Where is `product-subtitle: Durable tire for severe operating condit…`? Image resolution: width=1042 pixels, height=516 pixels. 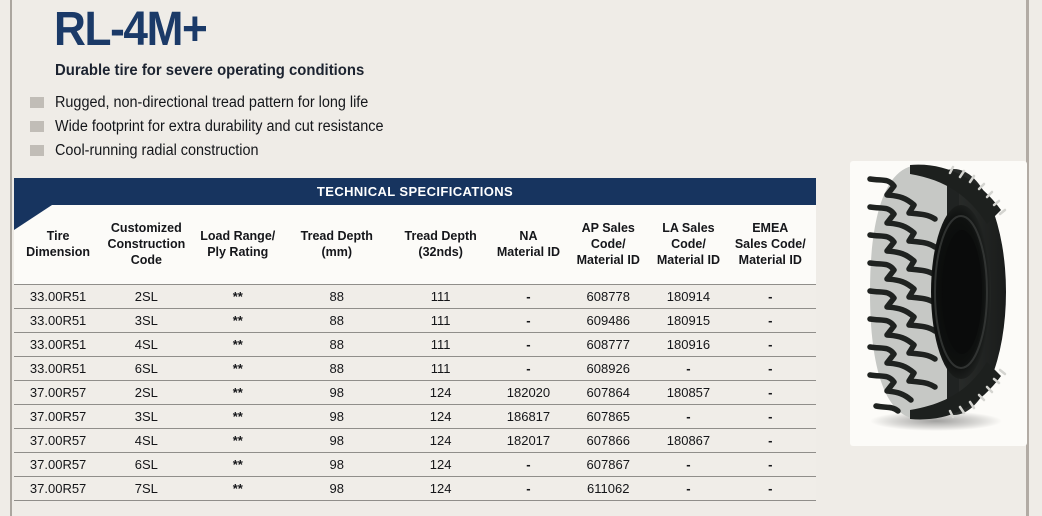 product-subtitle: Durable tire for severe operating condit… is located at coordinates (210, 70).